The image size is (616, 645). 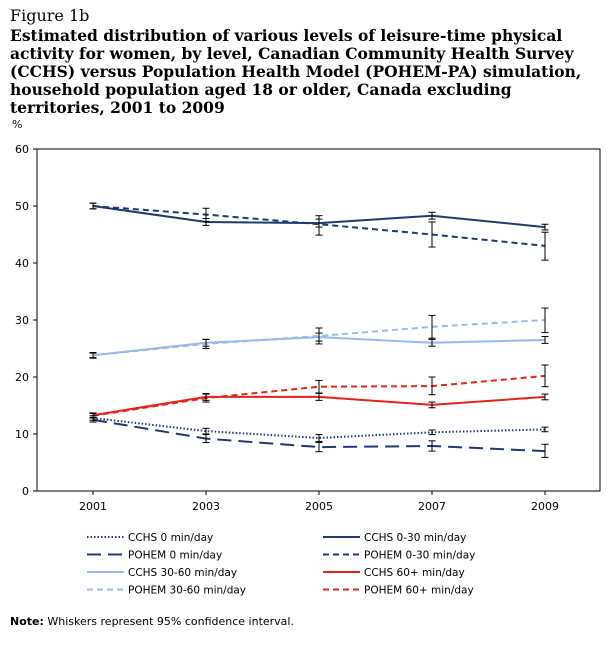 I want to click on legend-item: POHEM 0-30 min/day, so click(x=399, y=556).